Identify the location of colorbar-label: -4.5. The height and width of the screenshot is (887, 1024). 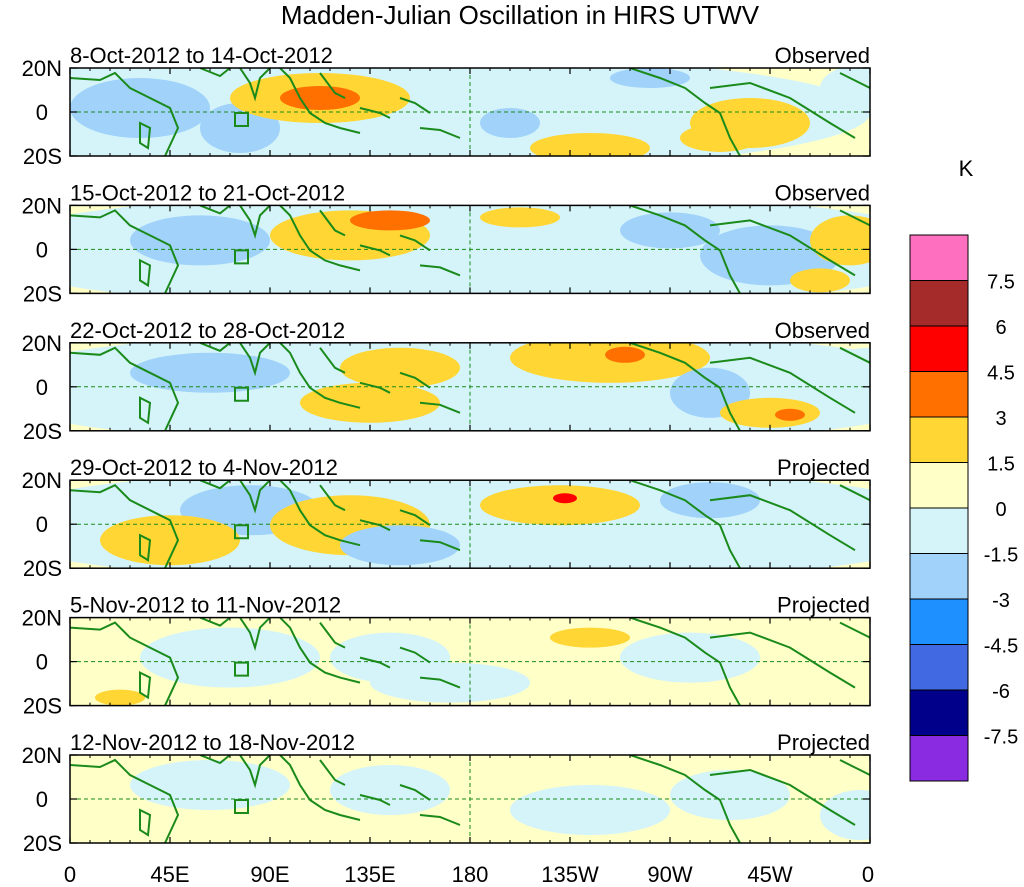
(1001, 647).